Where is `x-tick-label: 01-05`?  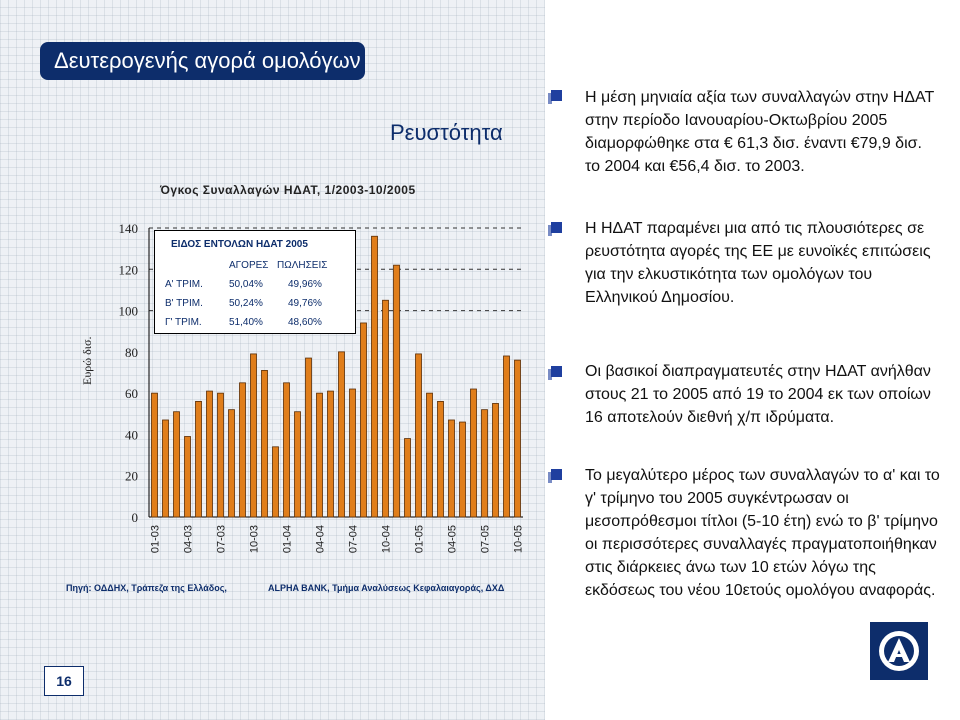
x-tick-label: 01-05 is located at coordinates (420, 539).